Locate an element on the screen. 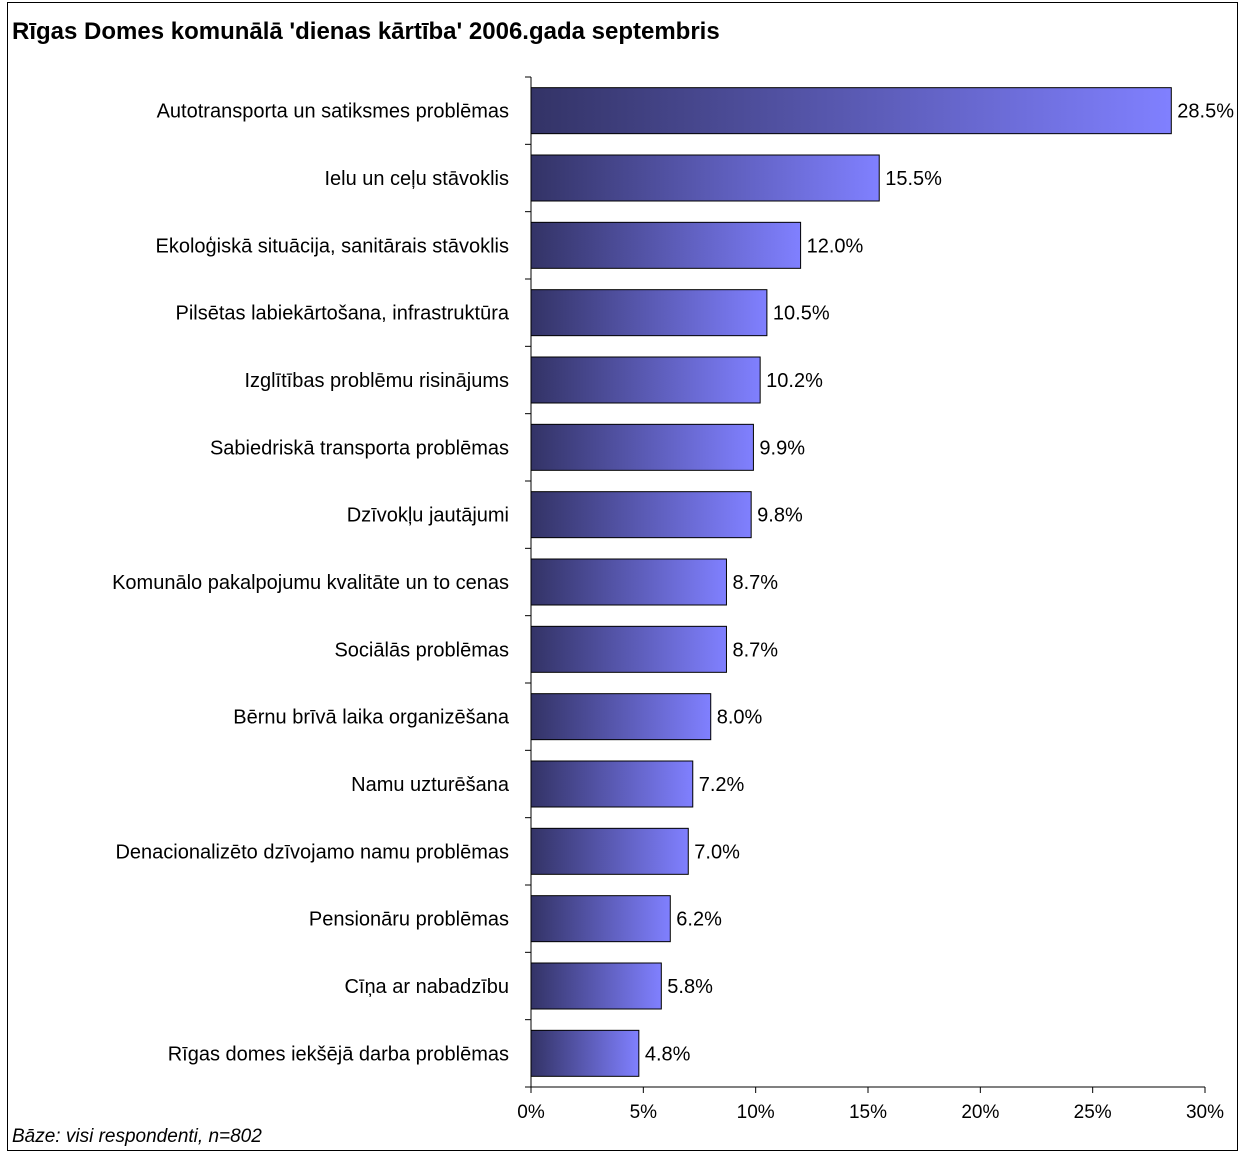  x-tick-label: 20% is located at coordinates (980, 1112).